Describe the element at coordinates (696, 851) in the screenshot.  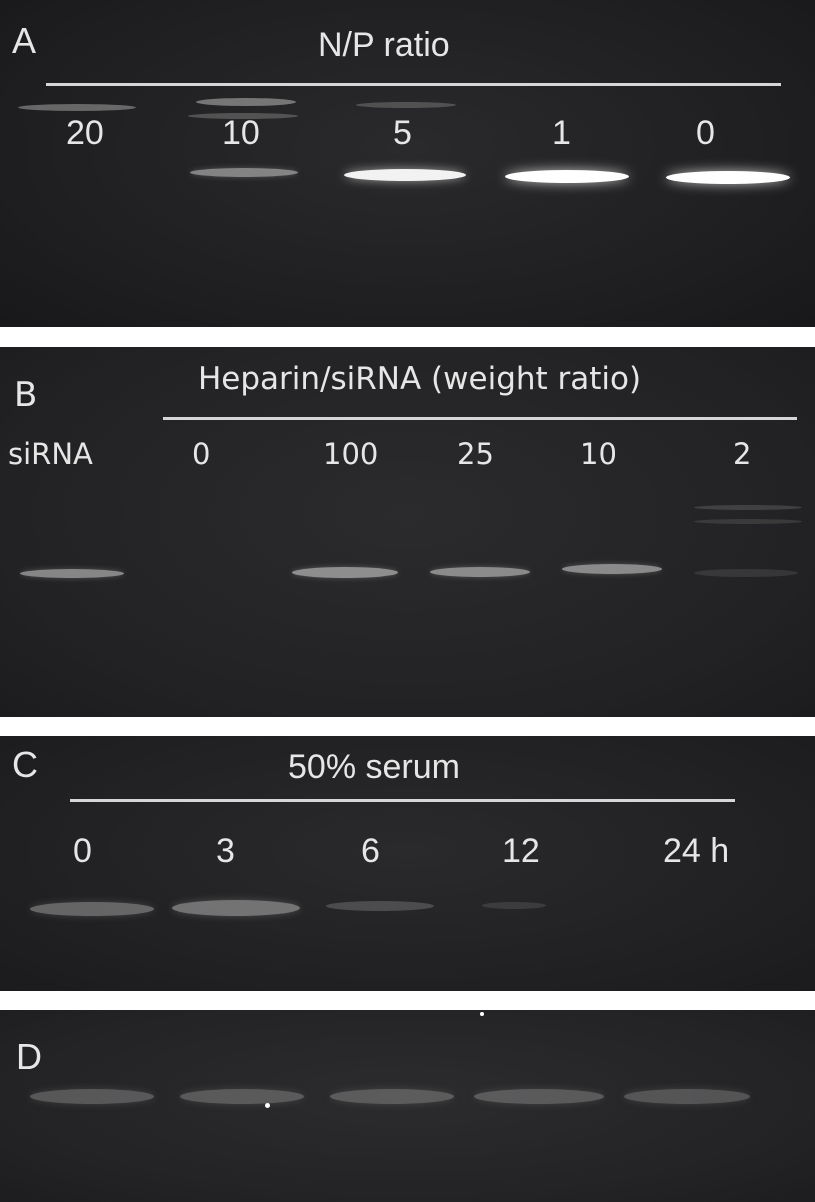
I see `lane-label: 24 h` at that location.